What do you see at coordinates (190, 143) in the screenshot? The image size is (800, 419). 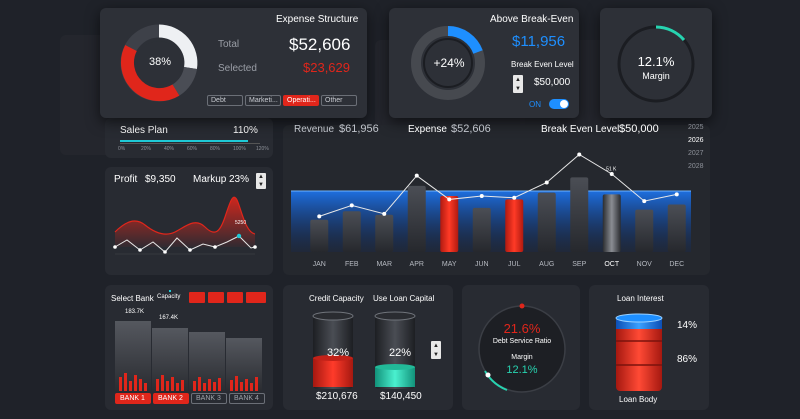 I see `sales-plan-axis` at bounding box center [190, 143].